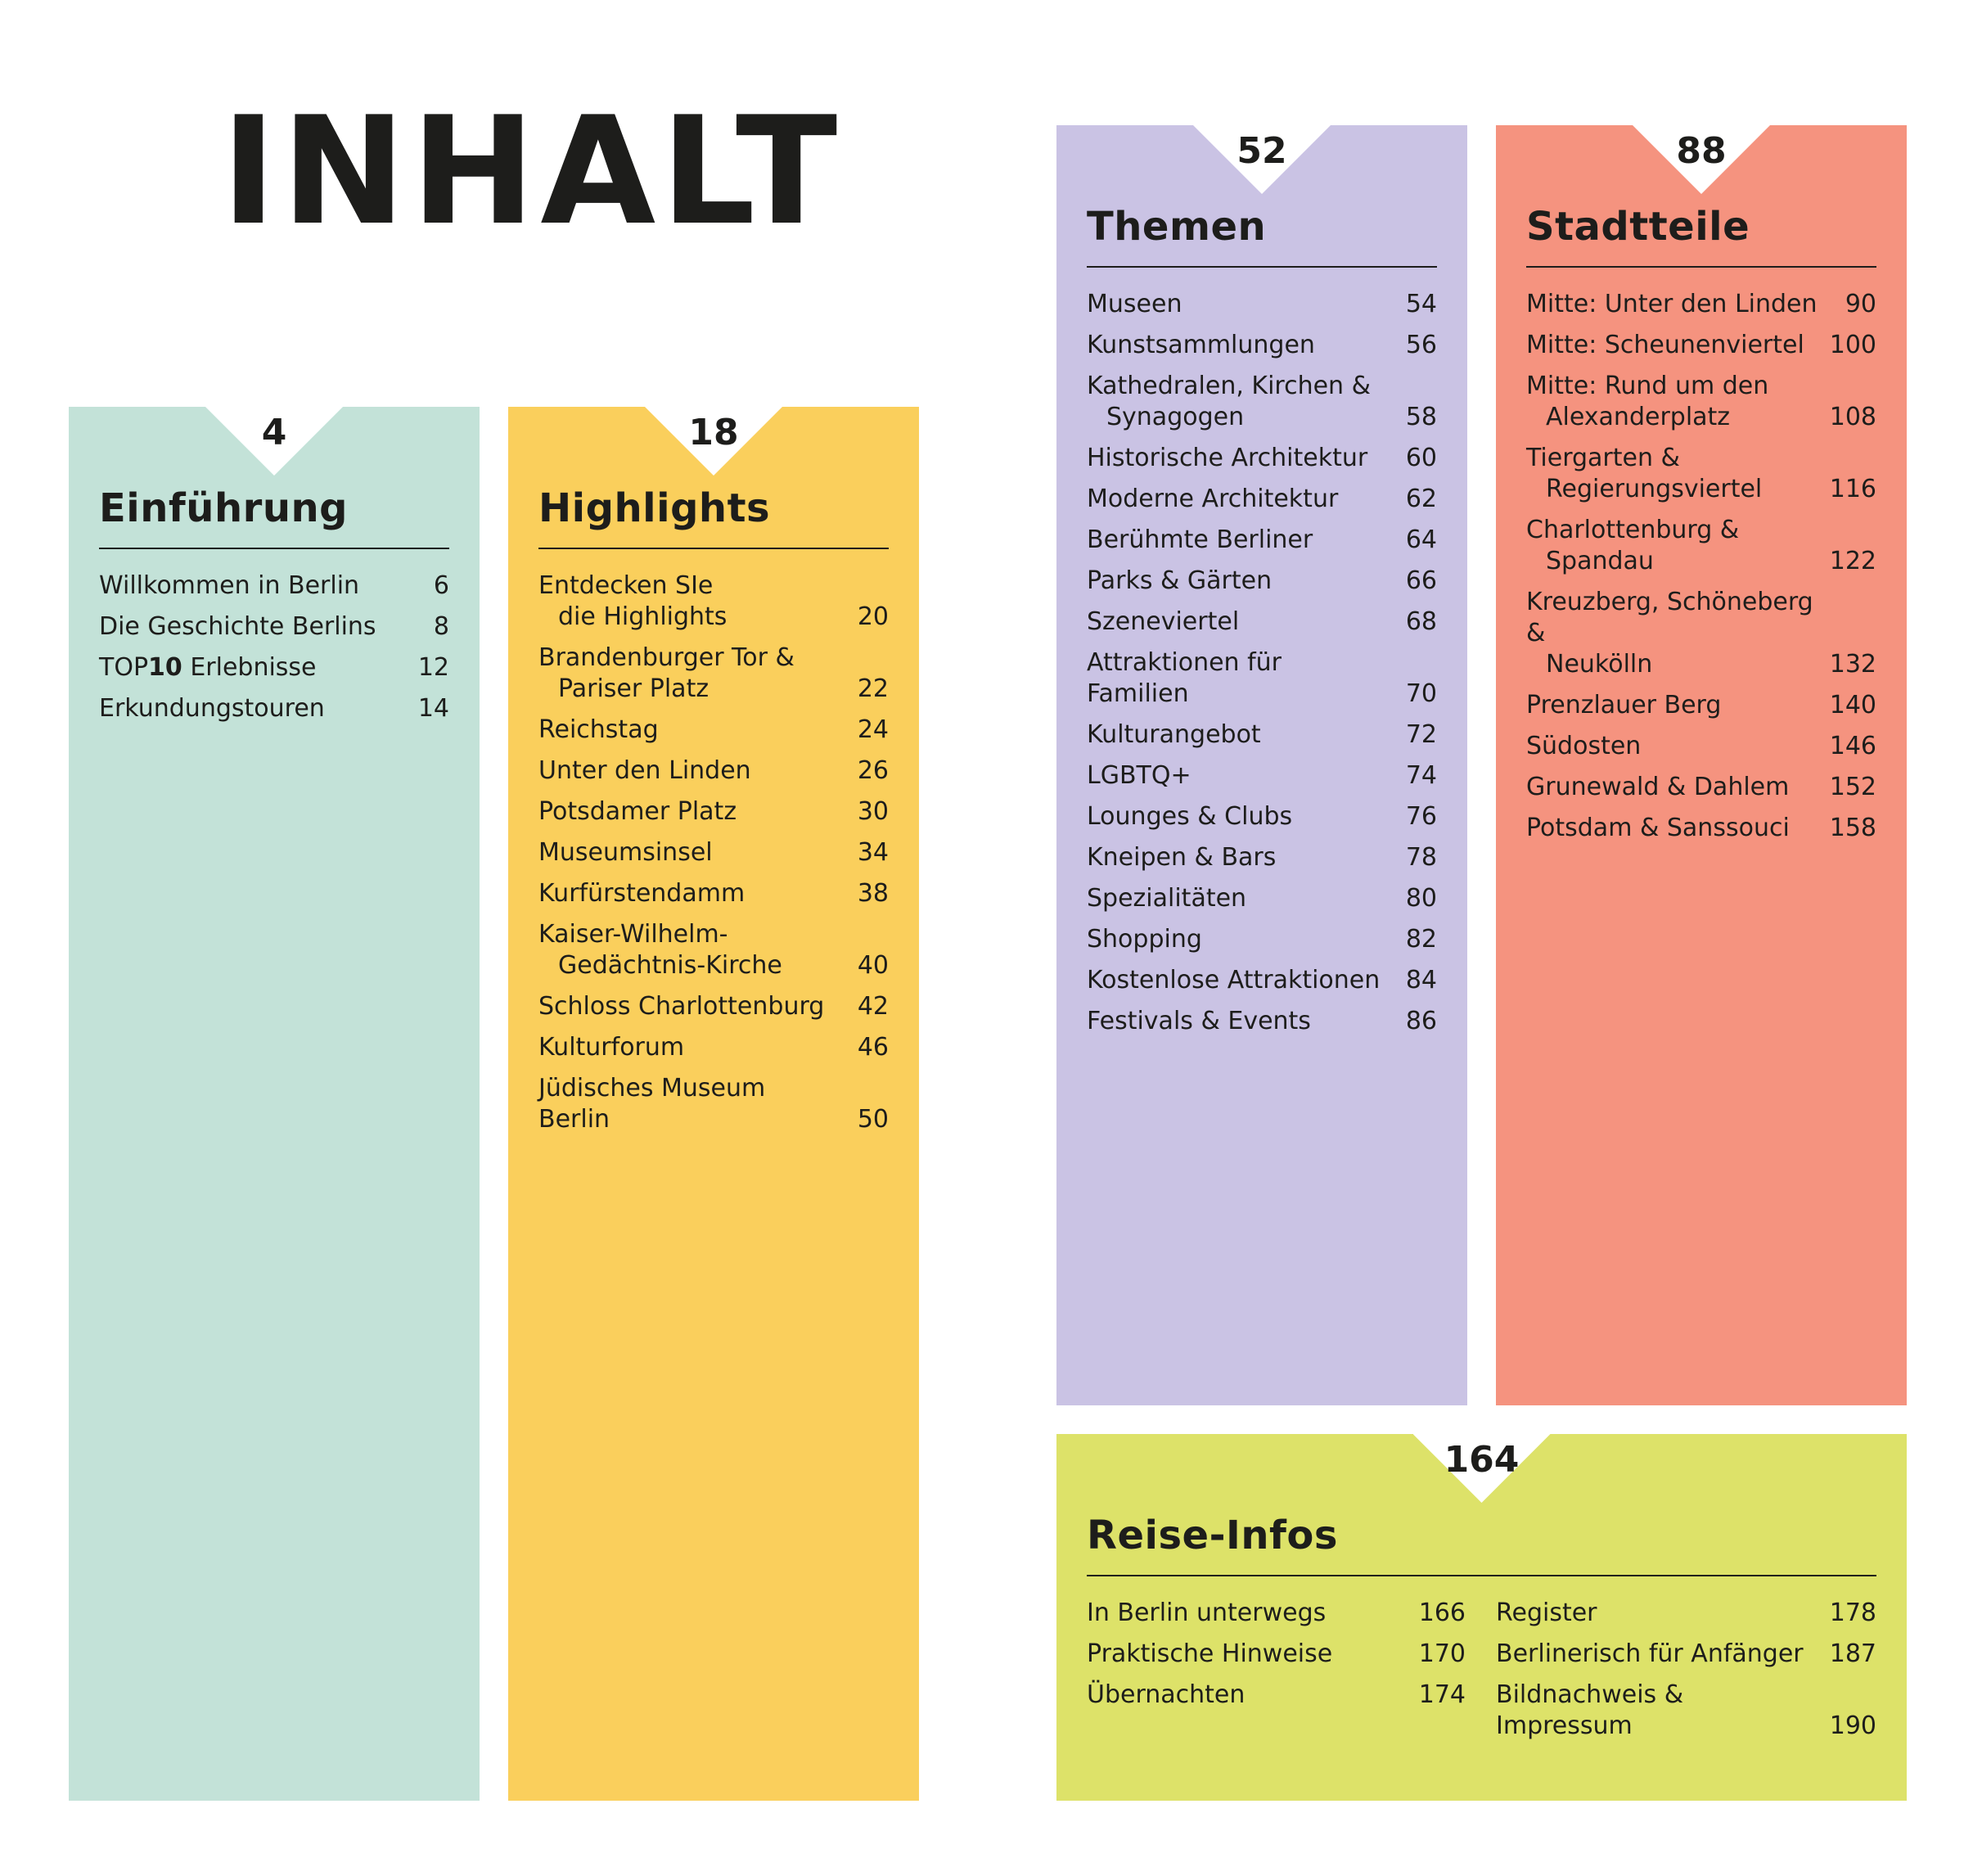 The width and height of the screenshot is (1964, 1876). What do you see at coordinates (1227, 458) in the screenshot?
I see `entry-label: Historische Architektur` at bounding box center [1227, 458].